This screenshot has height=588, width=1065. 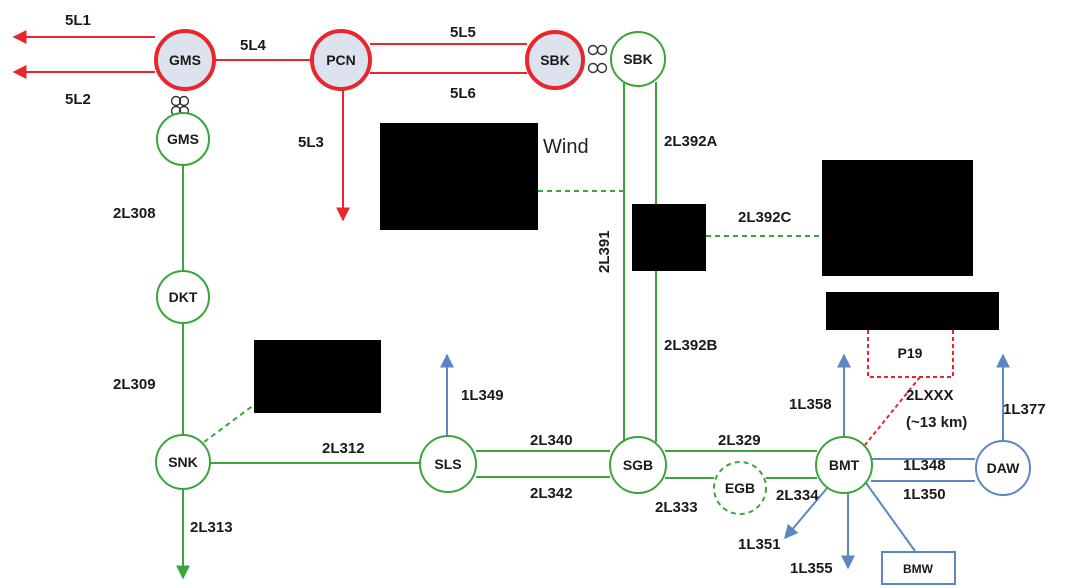 I want to click on svg-text: EGB, so click(x=740, y=488).